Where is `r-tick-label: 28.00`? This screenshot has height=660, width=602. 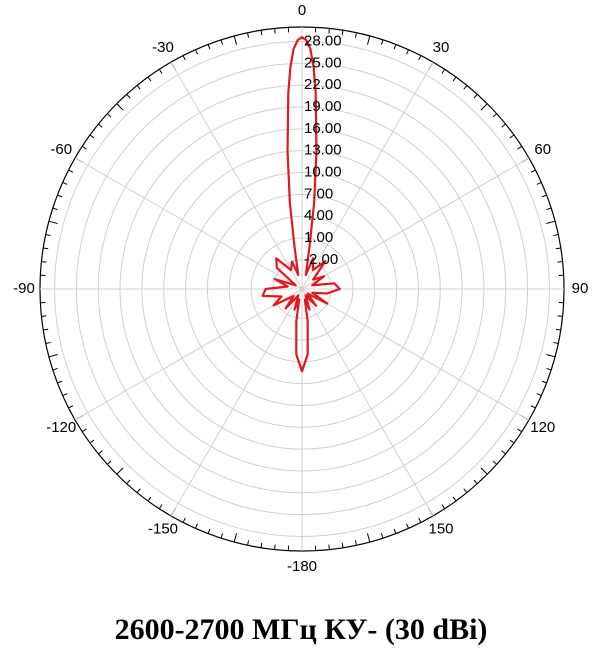
r-tick-label: 28.00 is located at coordinates (323, 41).